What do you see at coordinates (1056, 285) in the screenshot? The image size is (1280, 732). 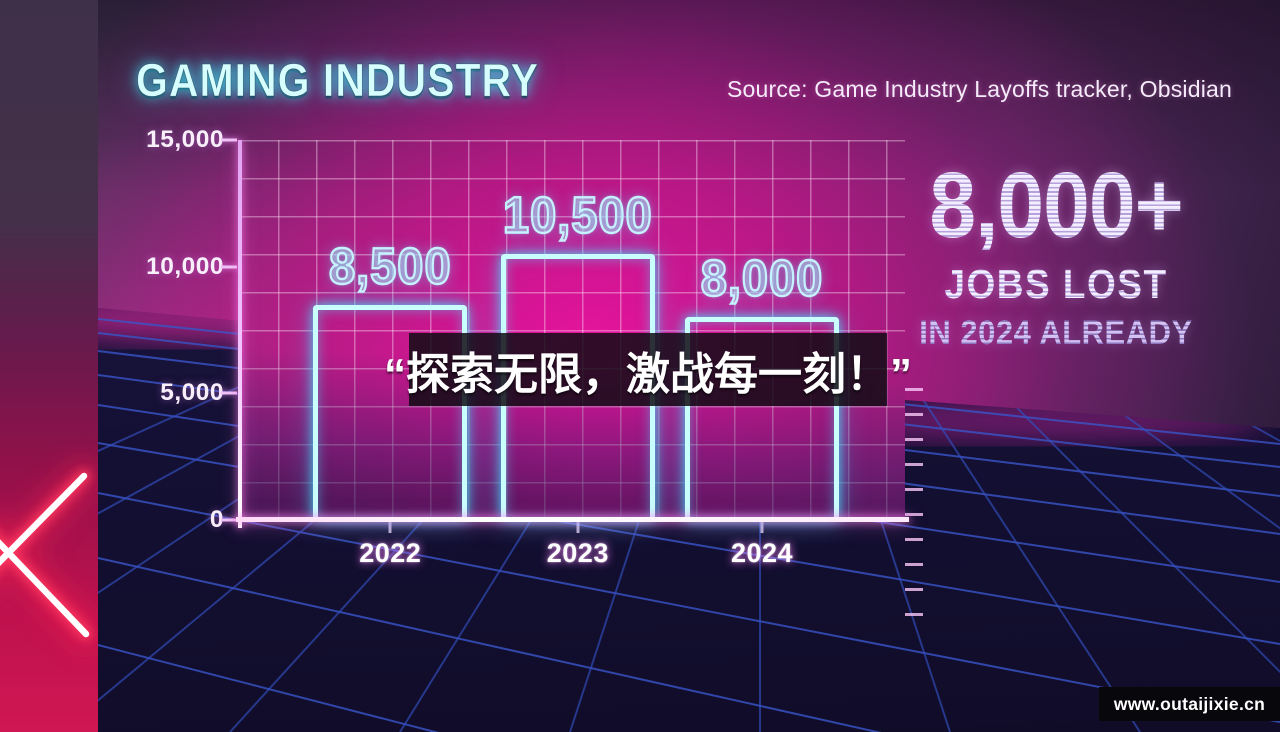 I see `headline-line1: JOBS LOST` at bounding box center [1056, 285].